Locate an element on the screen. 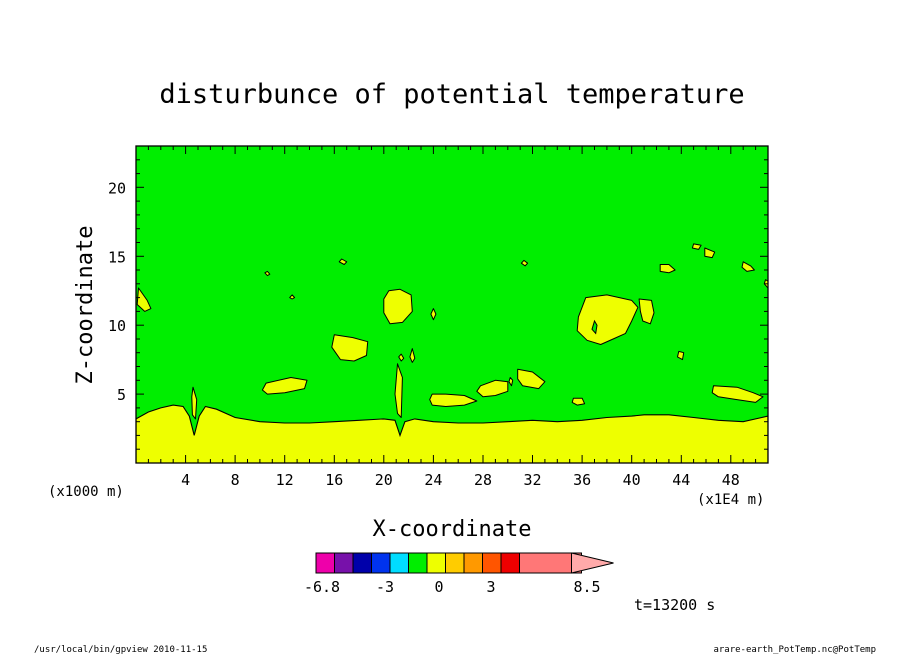 Image resolution: width=904 pixels, height=654 pixels. surface-warm-layer is located at coordinates (452, 433).